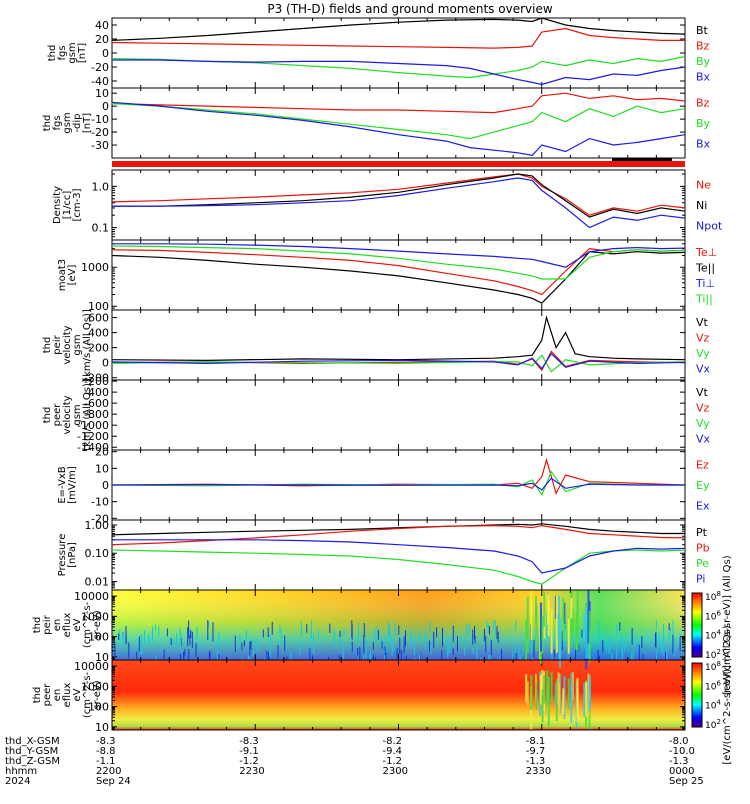 This screenshot has height=804, width=750. I want to click on time-axis-value: 2200, so click(108, 771).